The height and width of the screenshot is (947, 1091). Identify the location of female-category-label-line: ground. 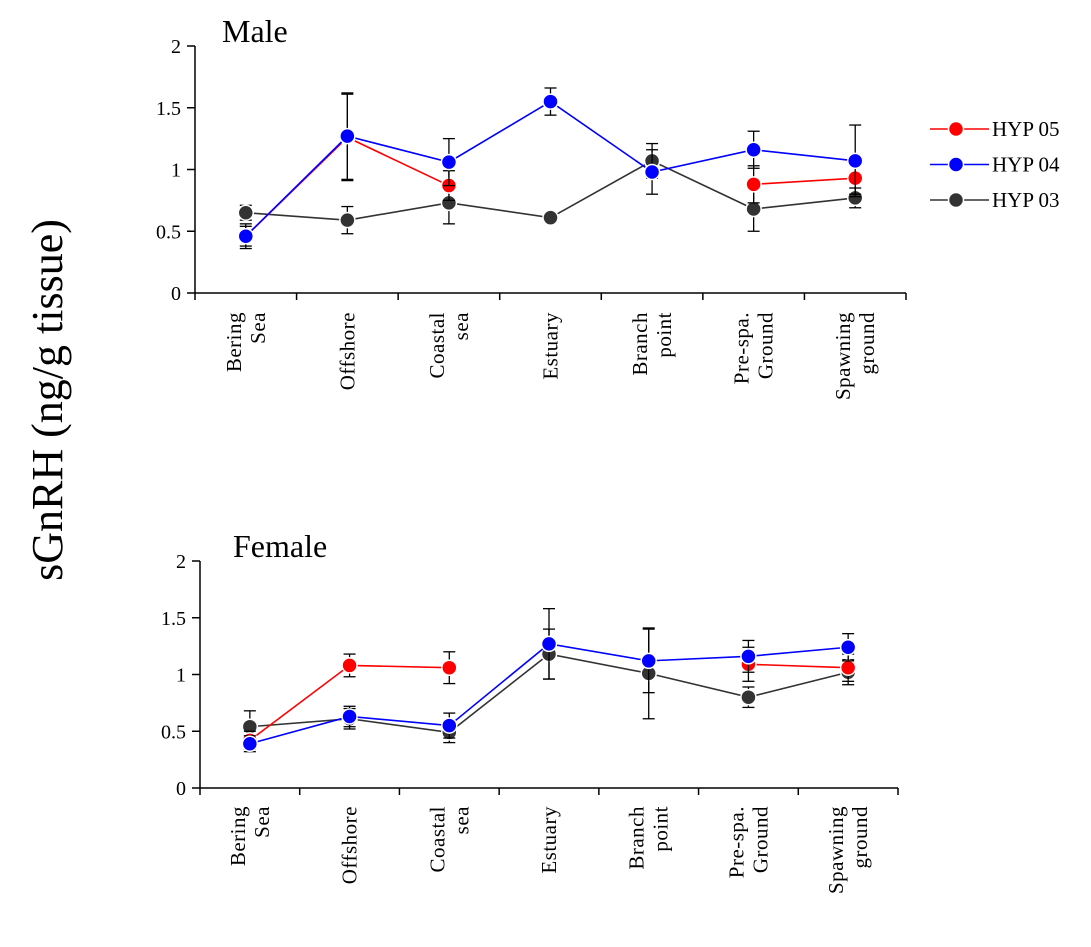
(860, 837).